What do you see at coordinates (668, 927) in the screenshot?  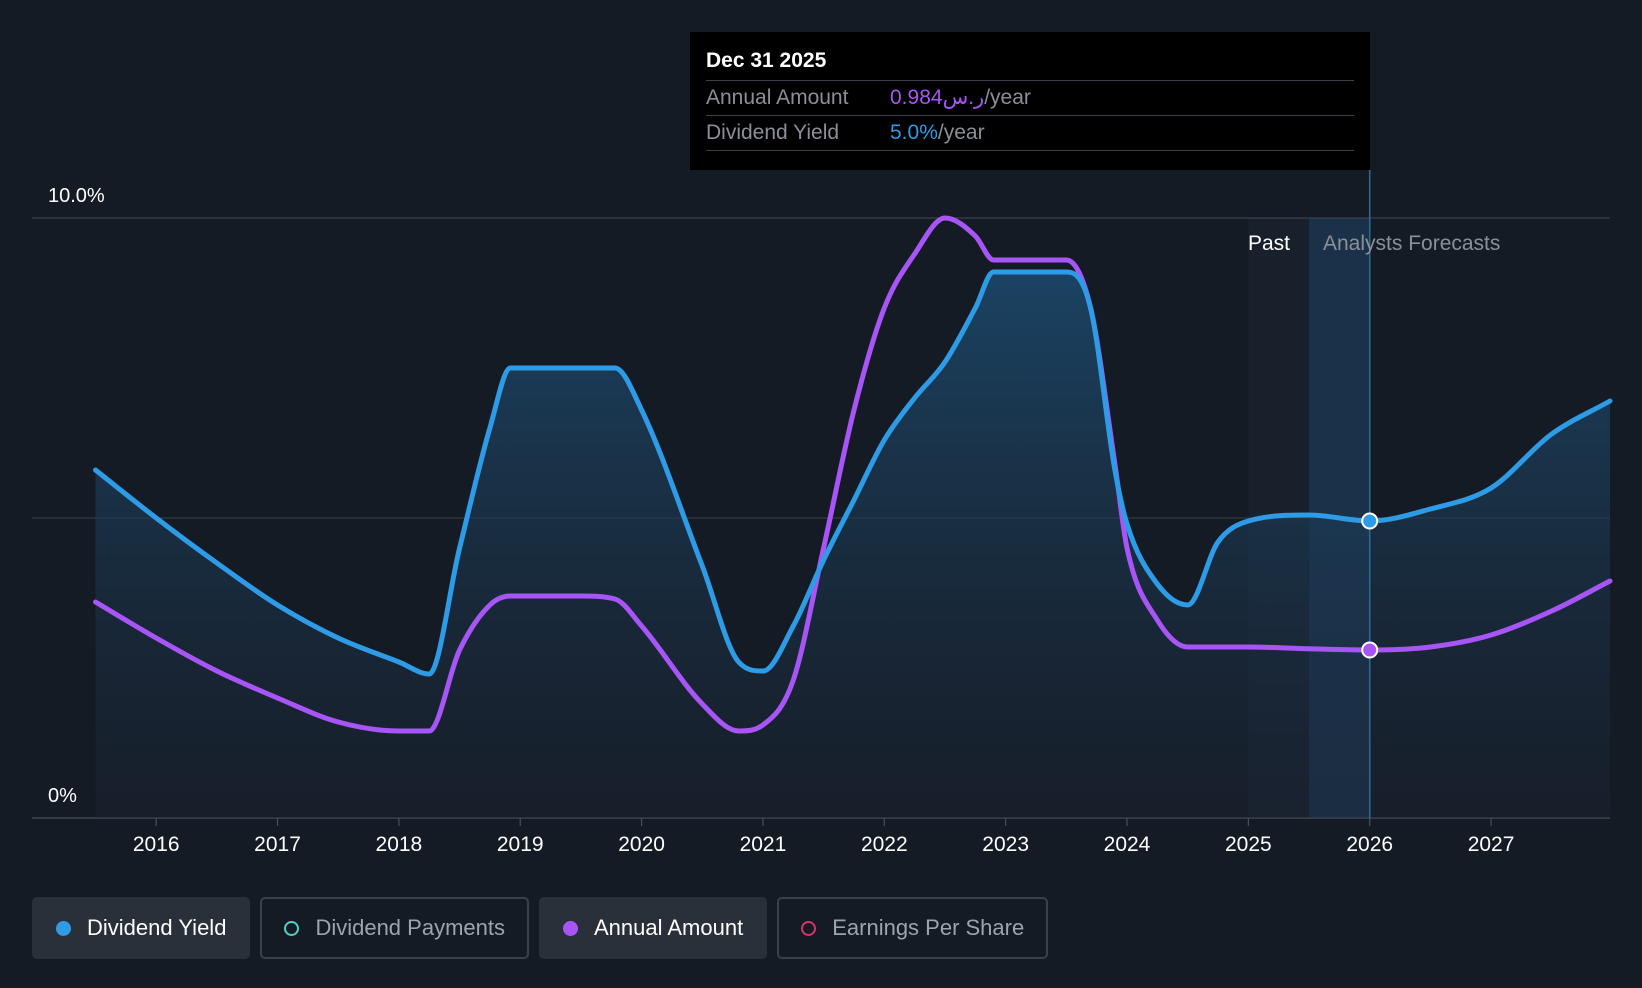 I see `legend-label: Annual Amount` at bounding box center [668, 927].